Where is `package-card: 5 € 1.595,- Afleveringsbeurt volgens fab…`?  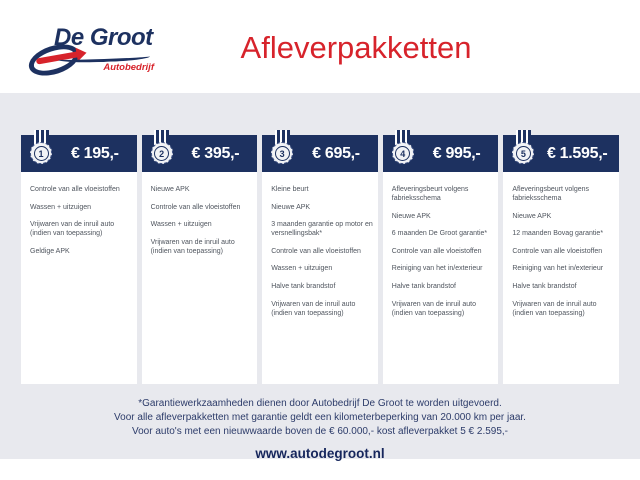 package-card: 5 € 1.595,- Afleveringsbeurt volgens fab… is located at coordinates (561, 257).